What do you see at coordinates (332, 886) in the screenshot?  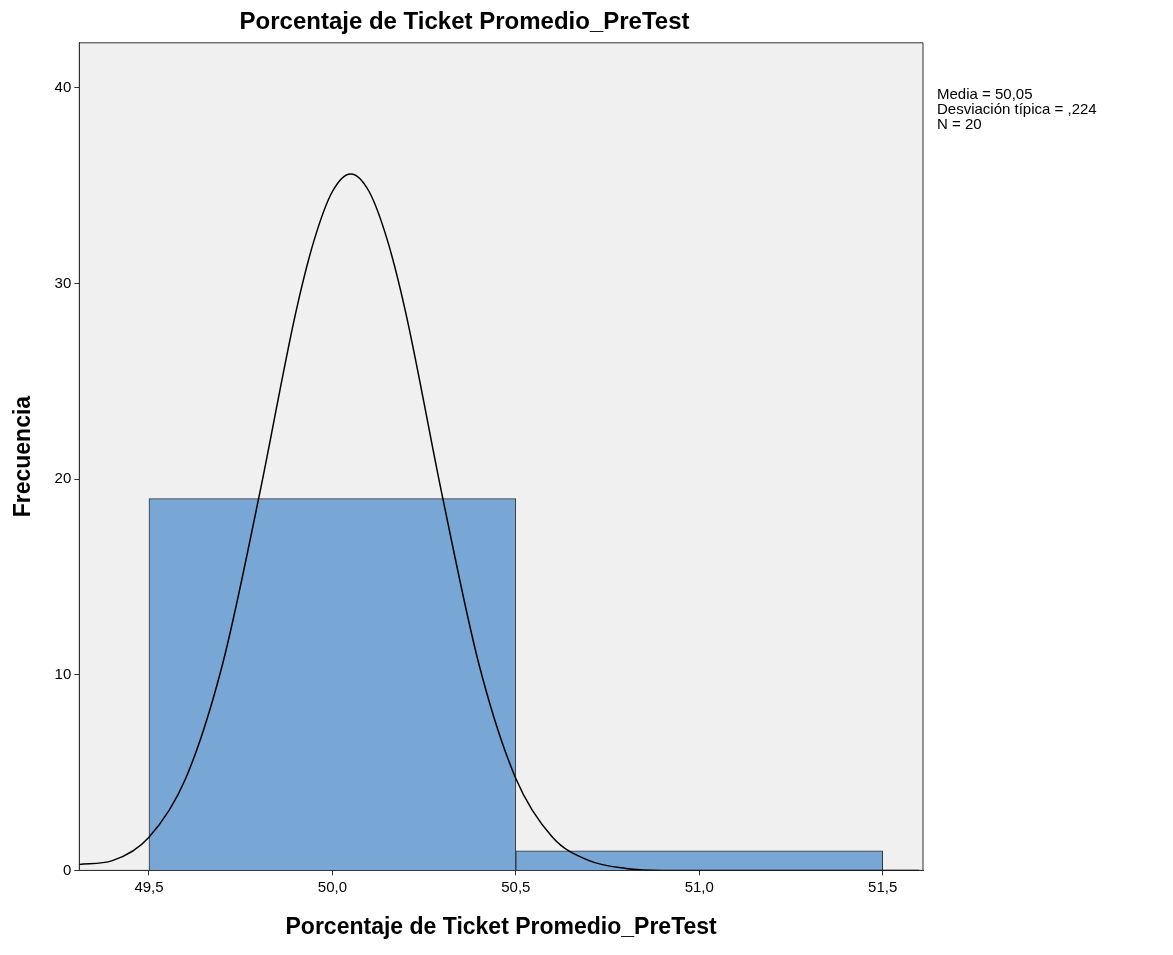 I see `x-tick-label: 50,0` at bounding box center [332, 886].